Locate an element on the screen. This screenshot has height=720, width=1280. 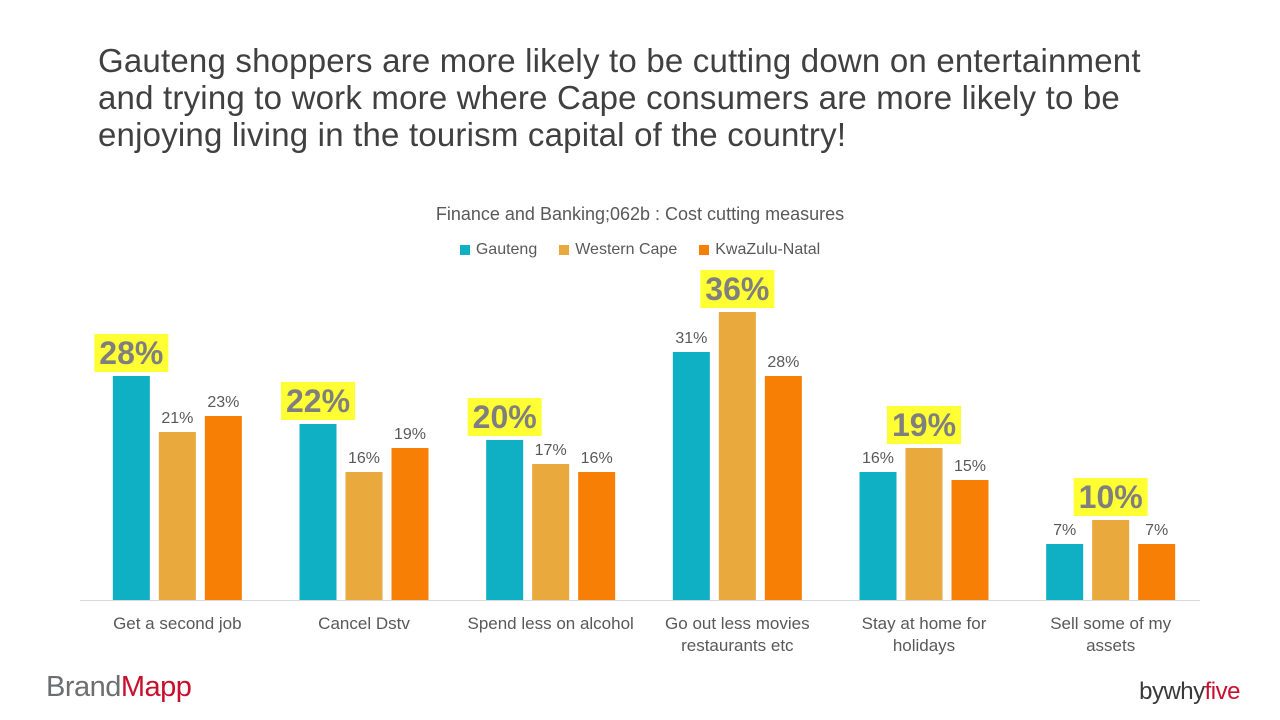
legend-item-gauteng: Gauteng is located at coordinates (498, 250).